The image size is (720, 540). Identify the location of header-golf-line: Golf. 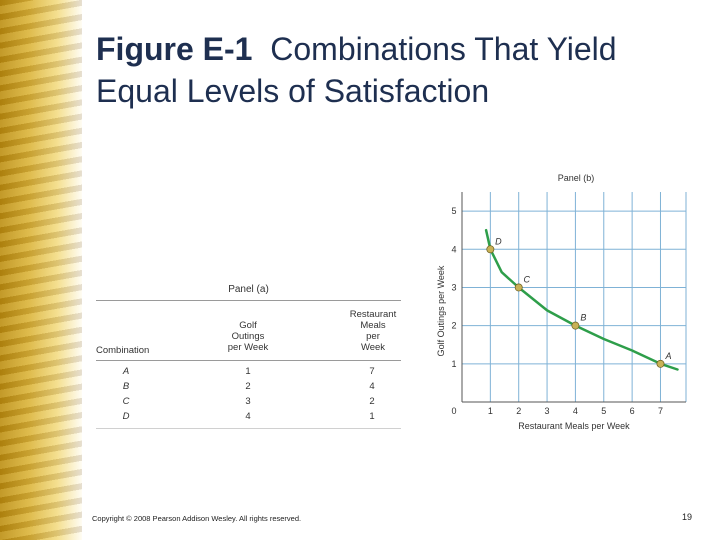
(248, 325).